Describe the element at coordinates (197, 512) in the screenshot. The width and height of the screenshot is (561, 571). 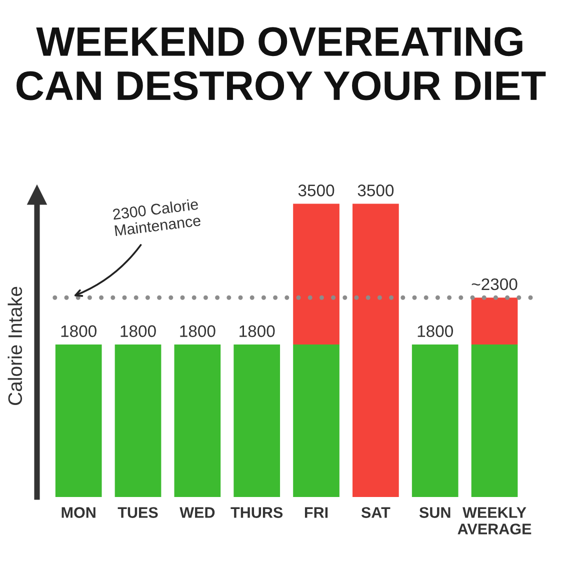
I see `x-tick-label: WED` at that location.